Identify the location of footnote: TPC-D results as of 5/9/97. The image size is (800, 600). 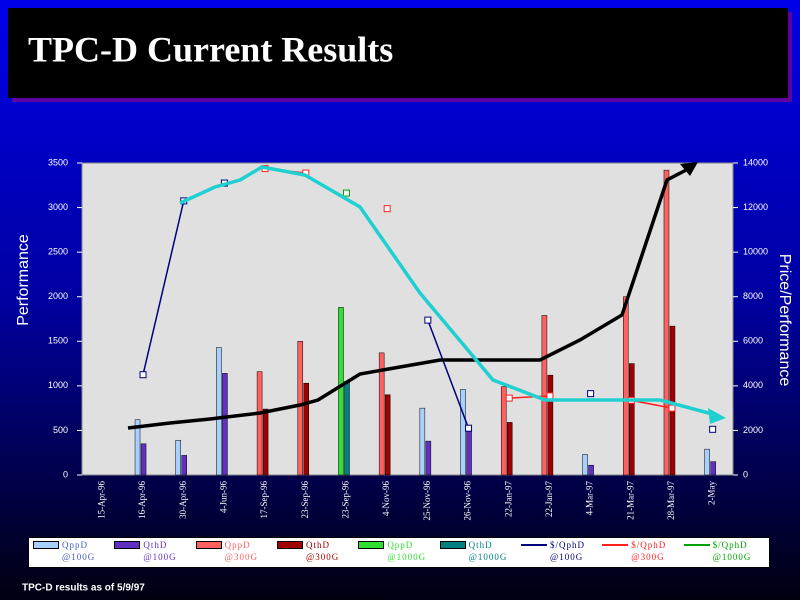
(83, 588).